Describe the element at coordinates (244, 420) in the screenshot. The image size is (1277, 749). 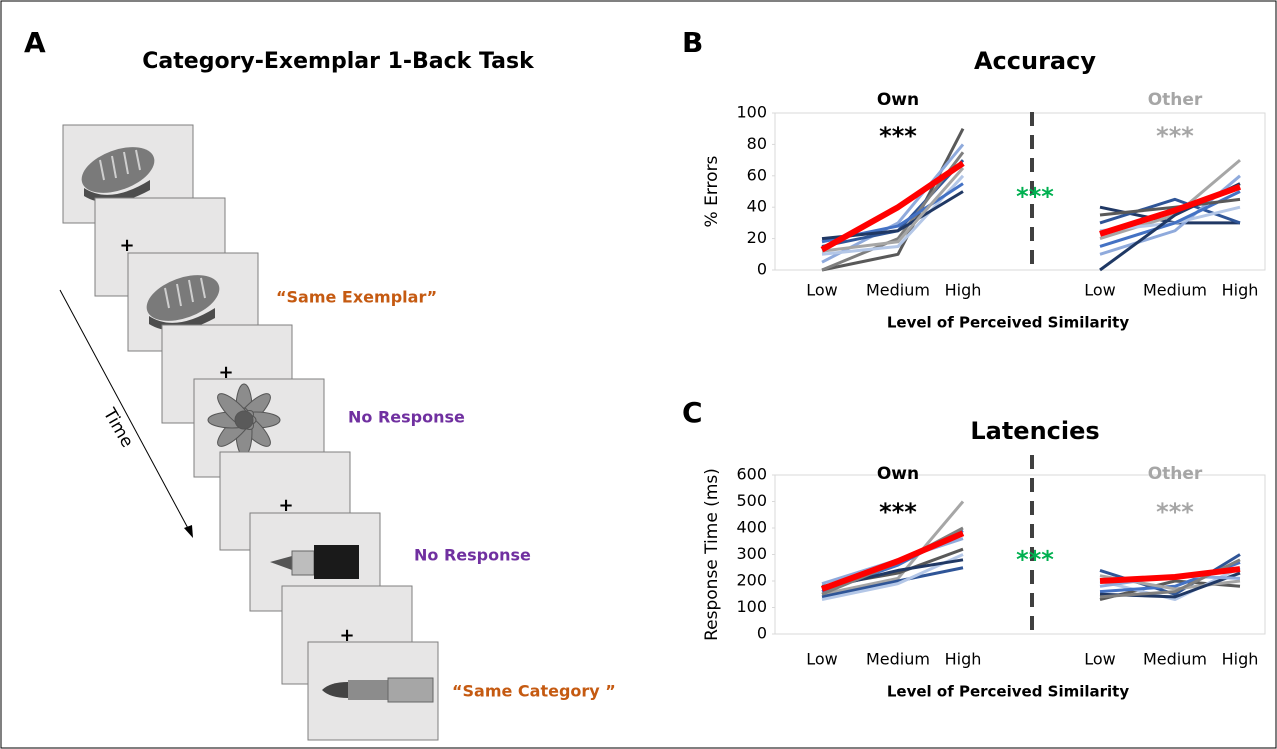
I see `flower-image` at that location.